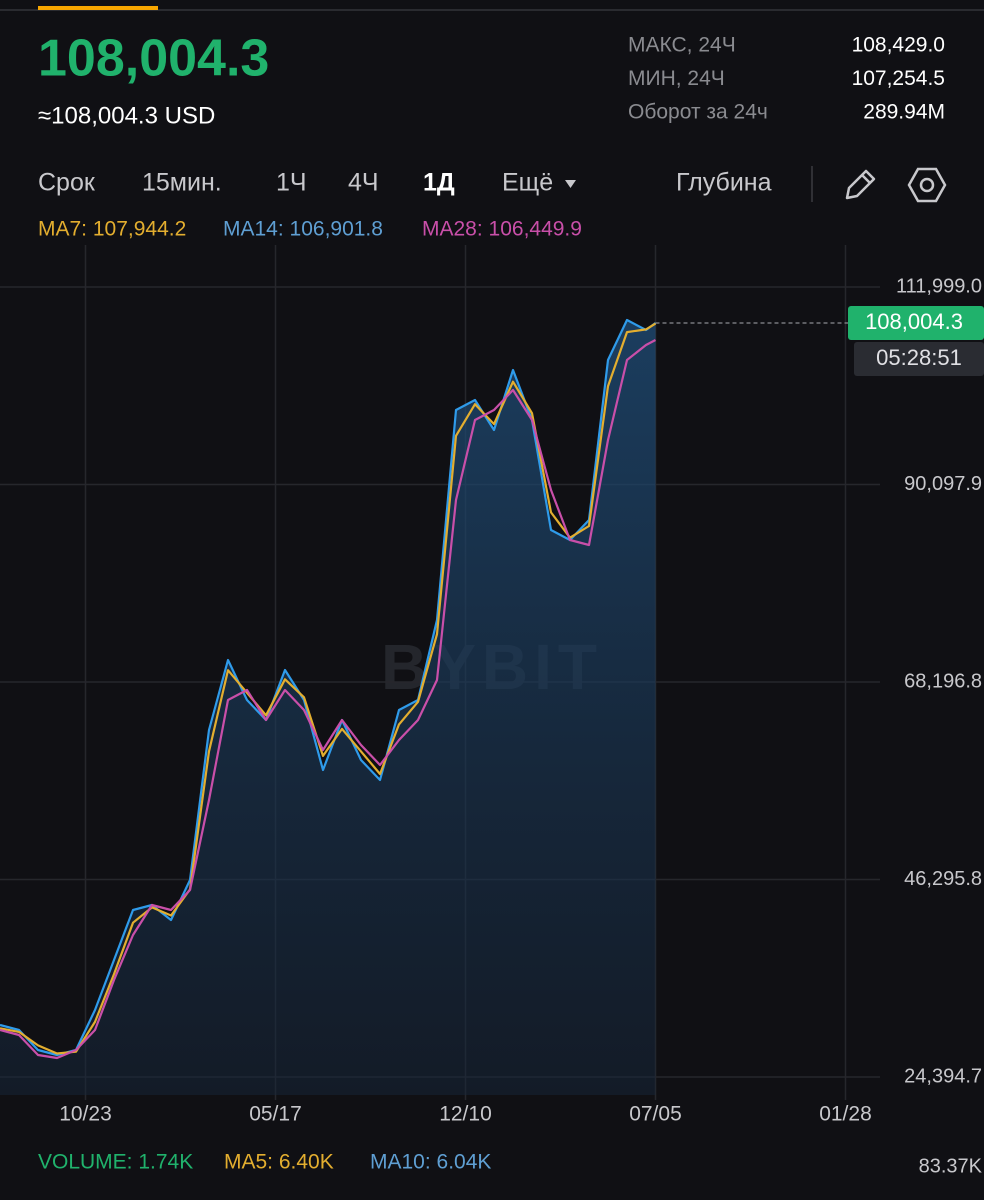 The height and width of the screenshot is (1200, 984). I want to click on y-tick-label: 111,999.0, so click(939, 286).